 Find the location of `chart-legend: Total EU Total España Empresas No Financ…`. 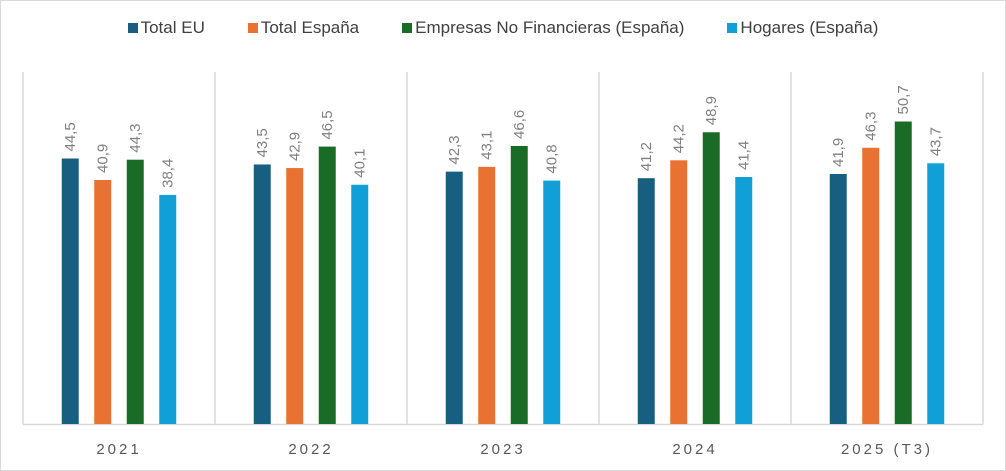

chart-legend: Total EU Total España Empresas No Financ… is located at coordinates (503, 28).